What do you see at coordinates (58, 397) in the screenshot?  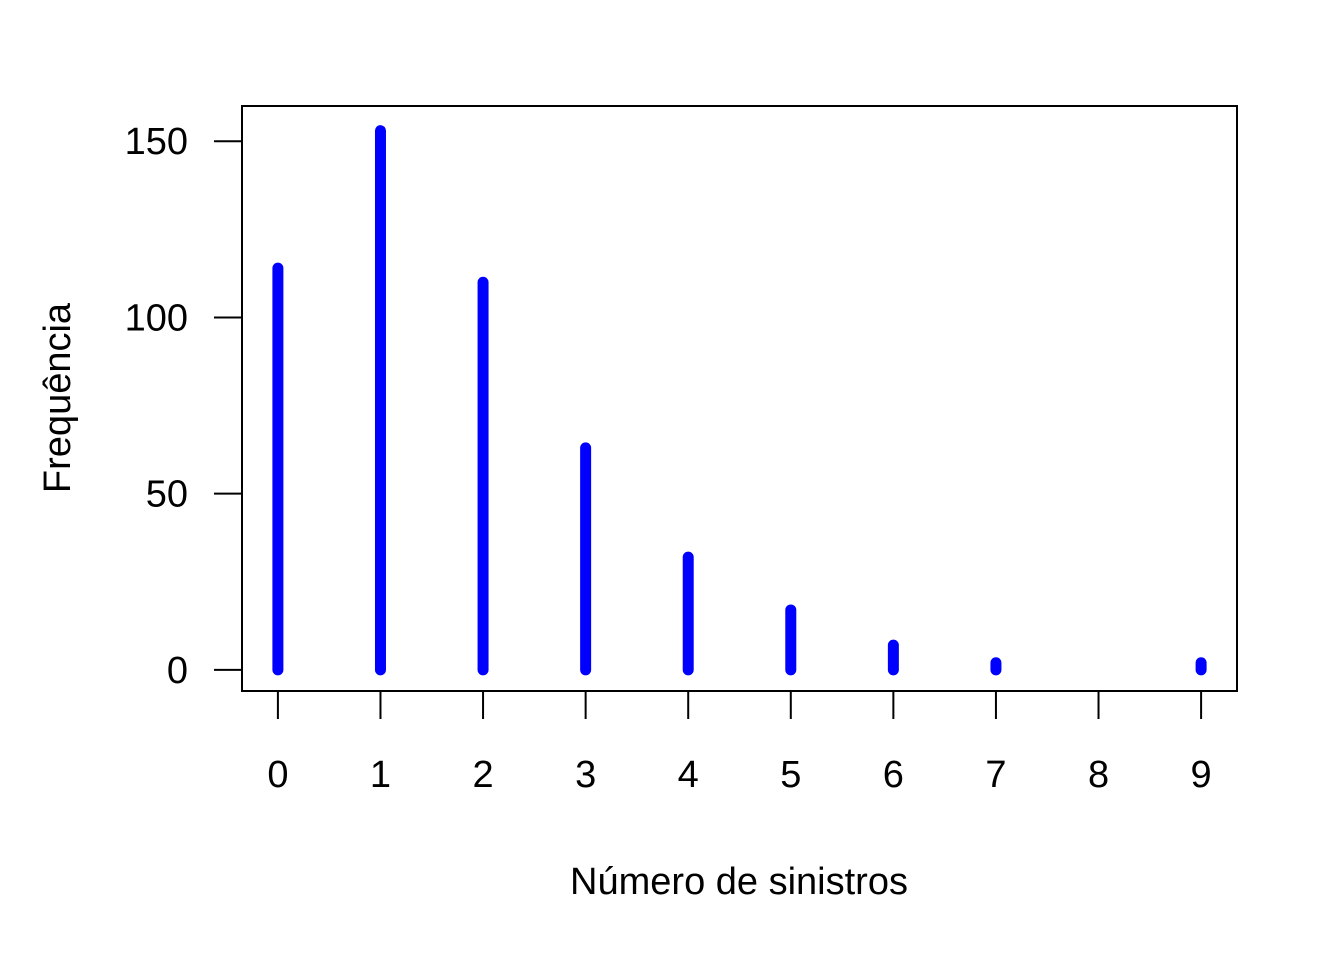 I see `y-axis-title: Frequência` at bounding box center [58, 397].